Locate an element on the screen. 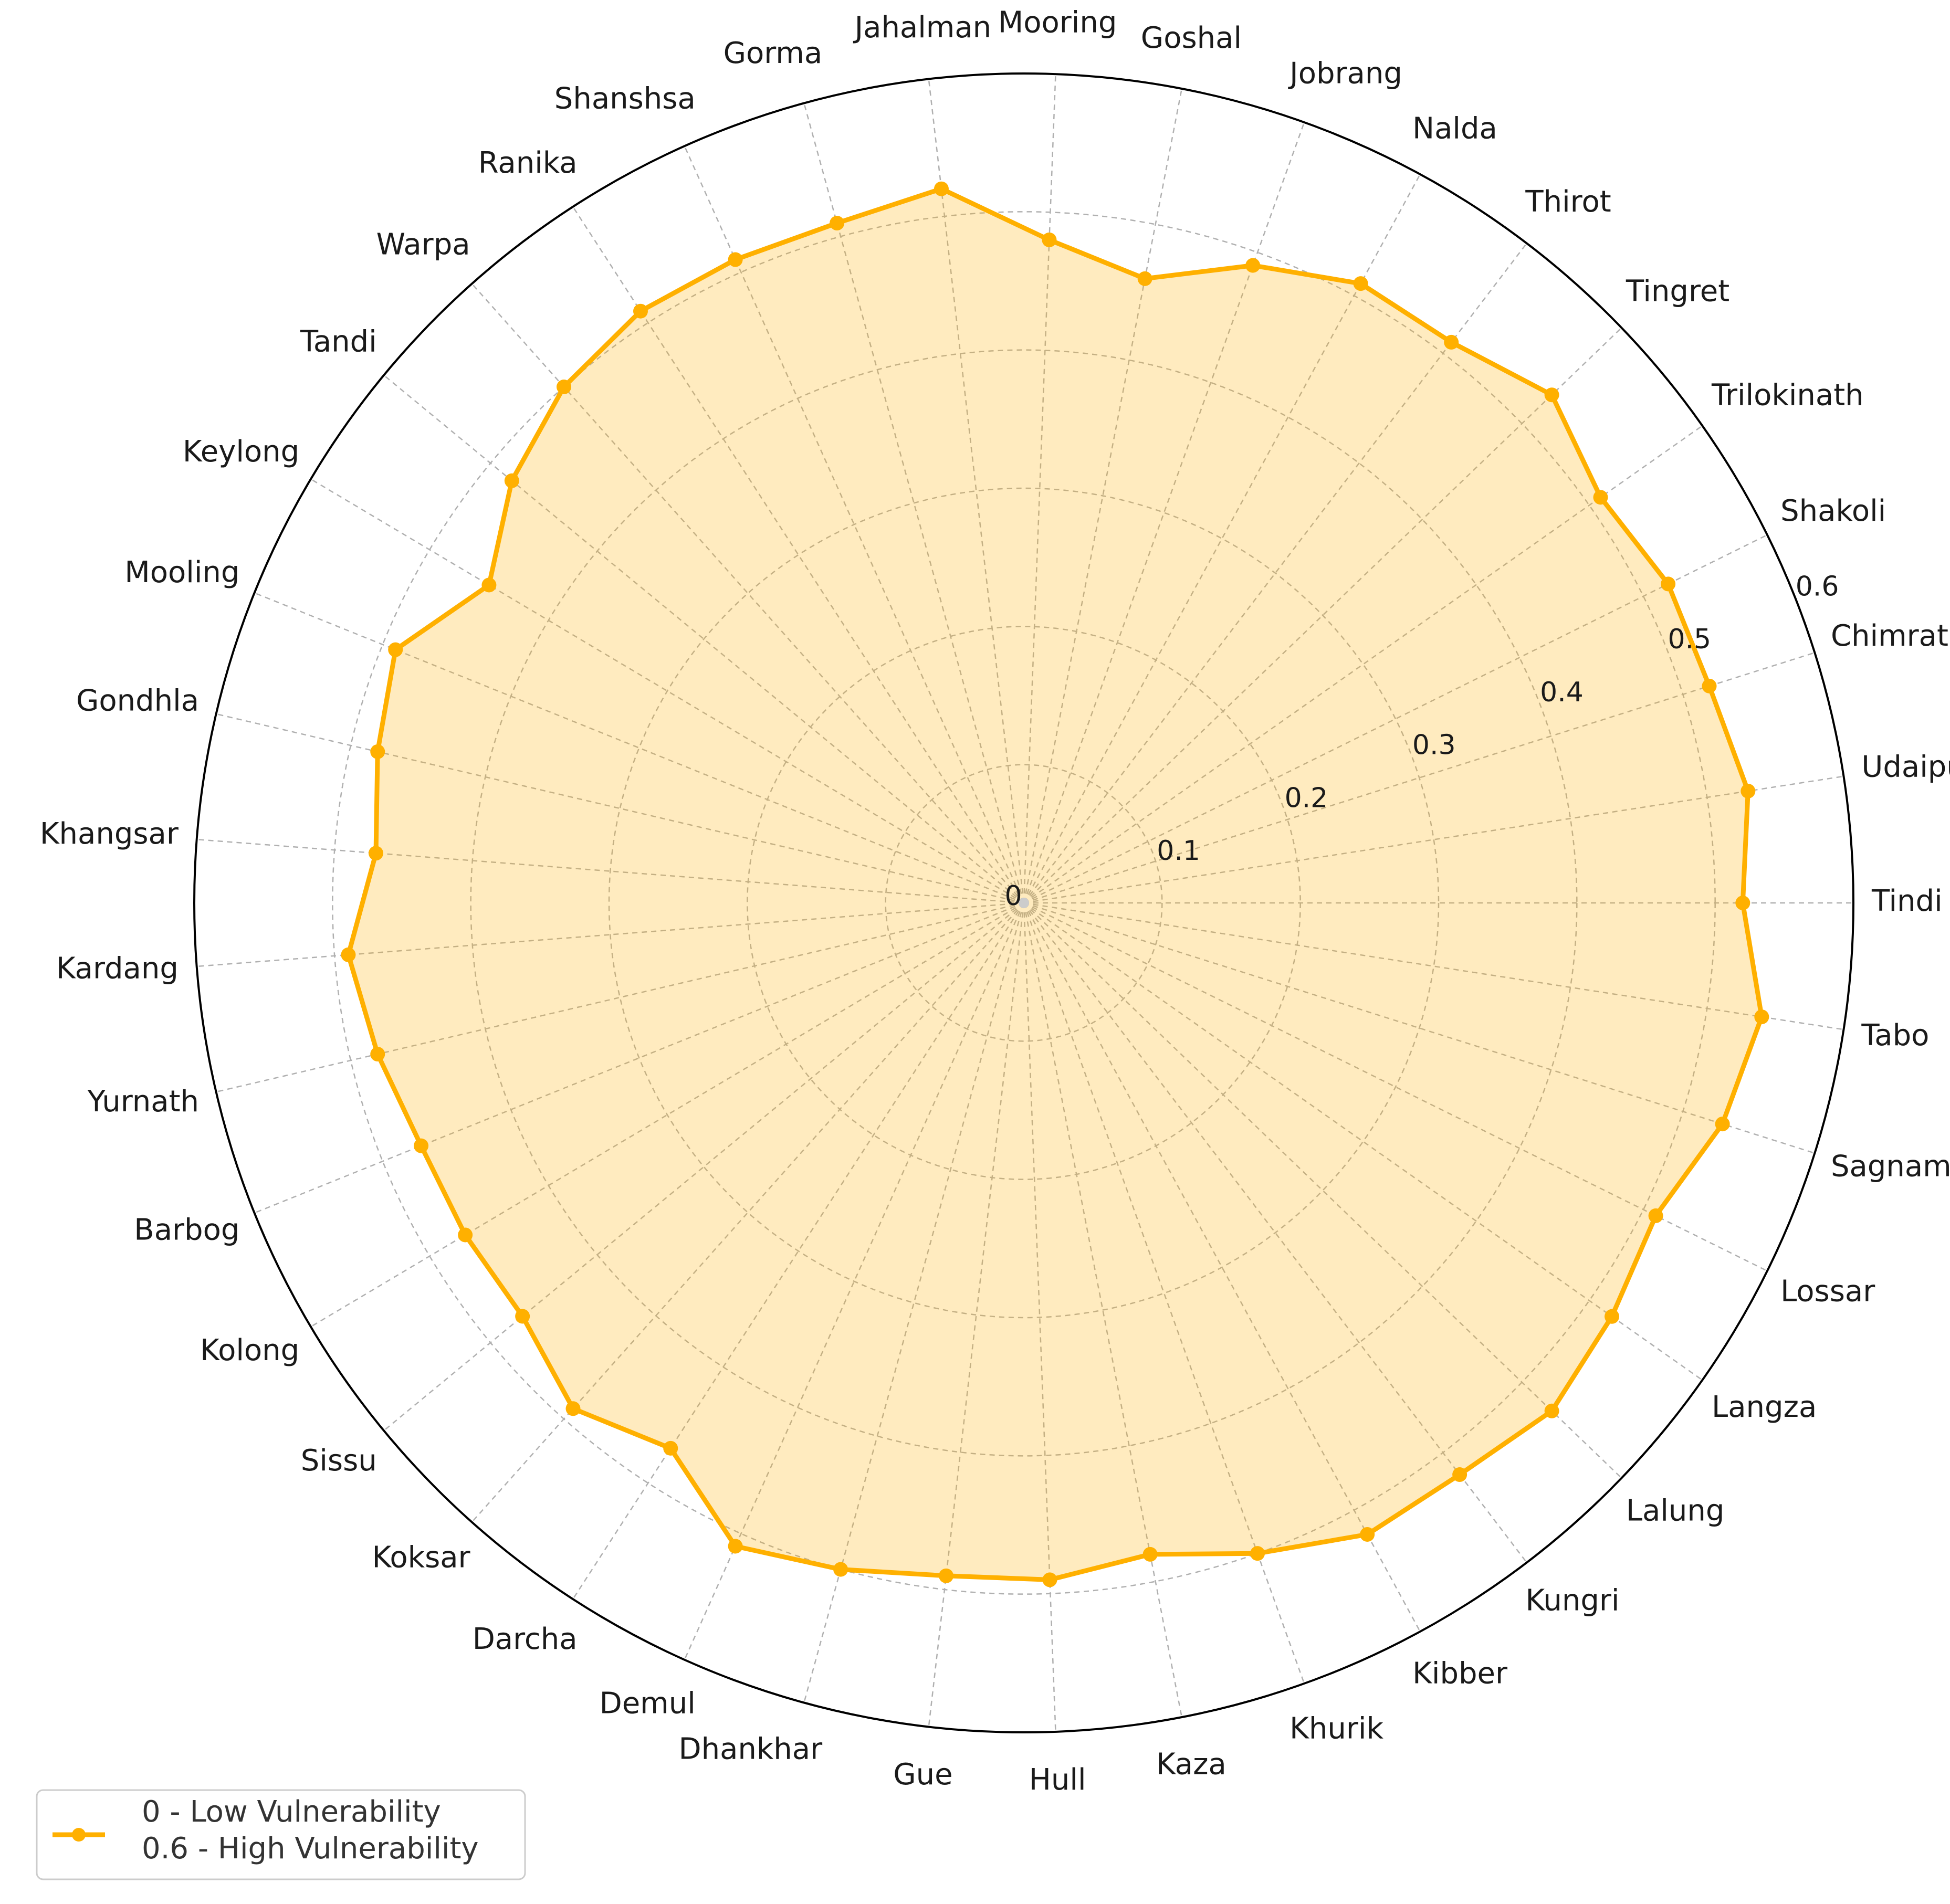 The height and width of the screenshot is (1904, 1950). data-point-jahalman is located at coordinates (941, 188).